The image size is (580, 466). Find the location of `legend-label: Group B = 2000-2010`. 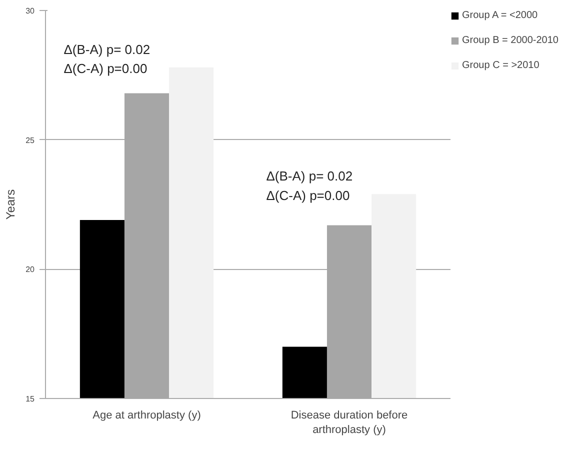

legend-label: Group B = 2000-2010 is located at coordinates (510, 40).